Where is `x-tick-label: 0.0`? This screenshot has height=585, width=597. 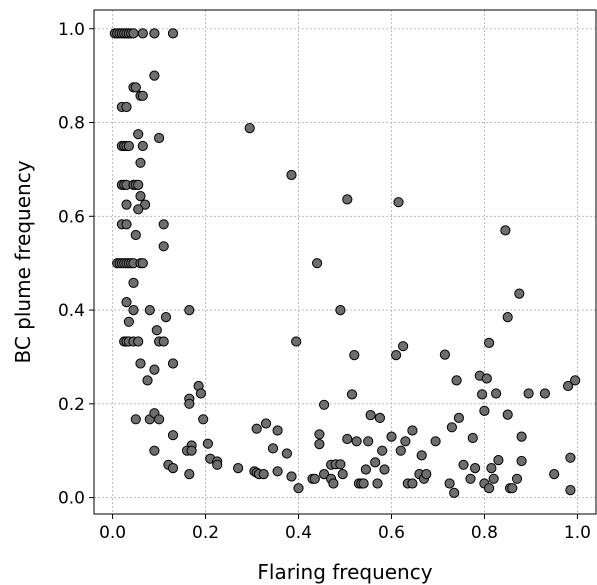
x-tick-label: 0.0 is located at coordinates (112, 533).